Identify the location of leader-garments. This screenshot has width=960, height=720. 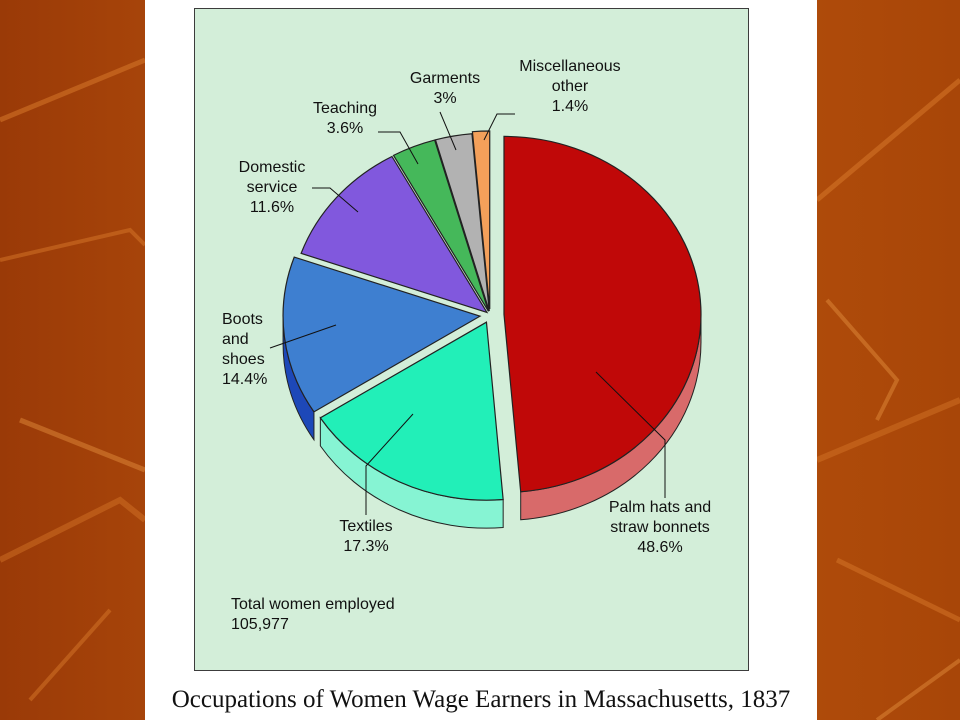
(448, 131).